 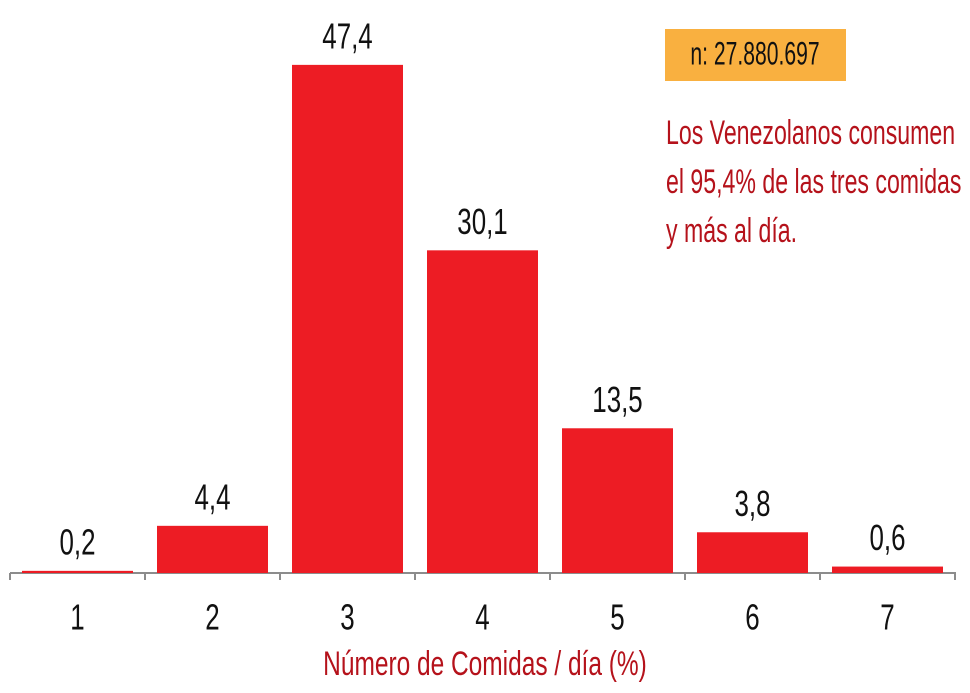 I want to click on value-label: 4,4, so click(x=212, y=497).